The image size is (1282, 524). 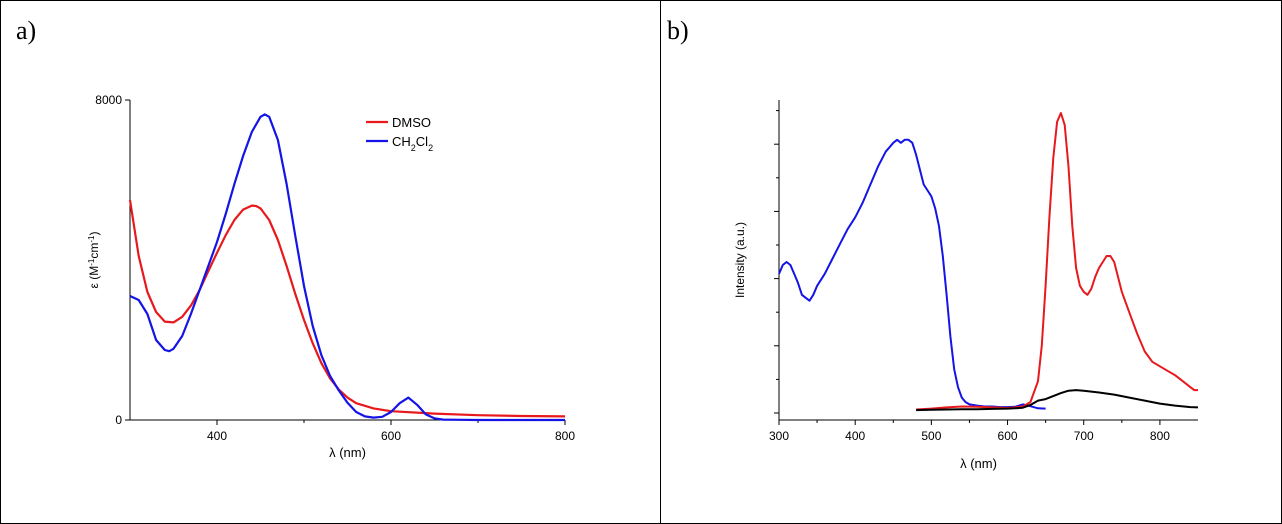 I want to click on legend-label-part: DMSO, so click(x=411, y=122).